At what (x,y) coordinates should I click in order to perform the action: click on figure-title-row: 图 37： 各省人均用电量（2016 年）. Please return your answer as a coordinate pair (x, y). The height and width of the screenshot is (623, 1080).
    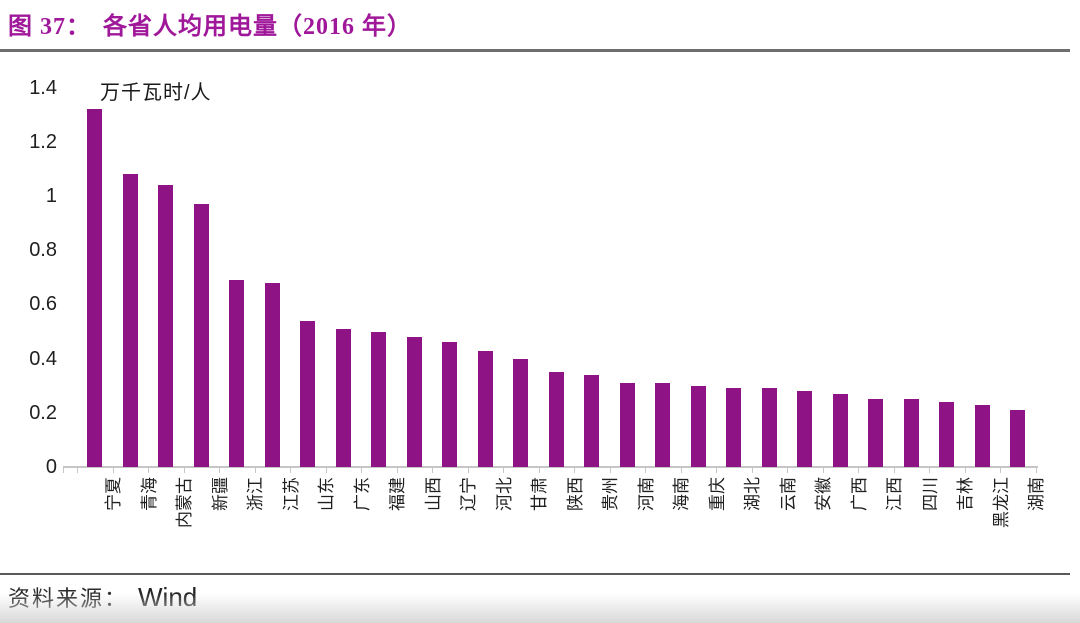
    Looking at the image, I should click on (210, 23).